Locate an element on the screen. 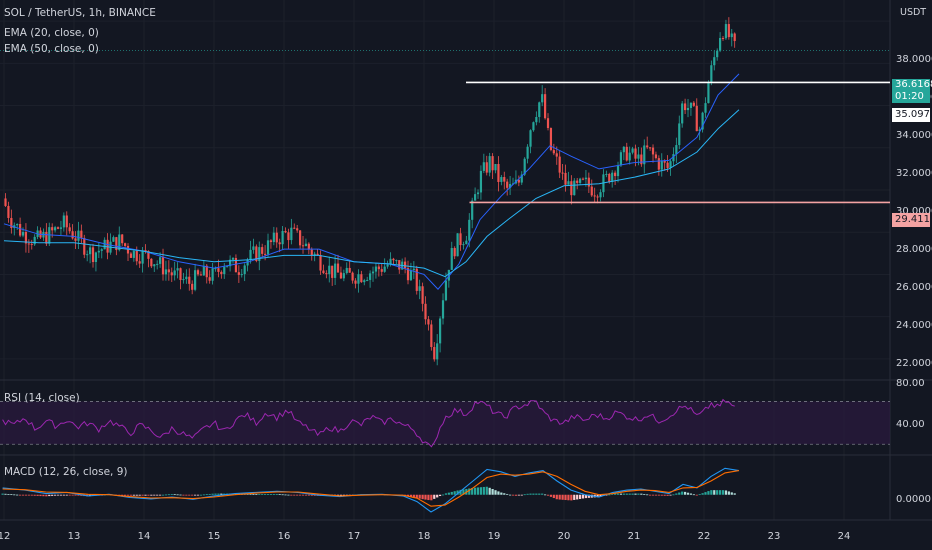  horizontal-levels is located at coordinates (678, 142).